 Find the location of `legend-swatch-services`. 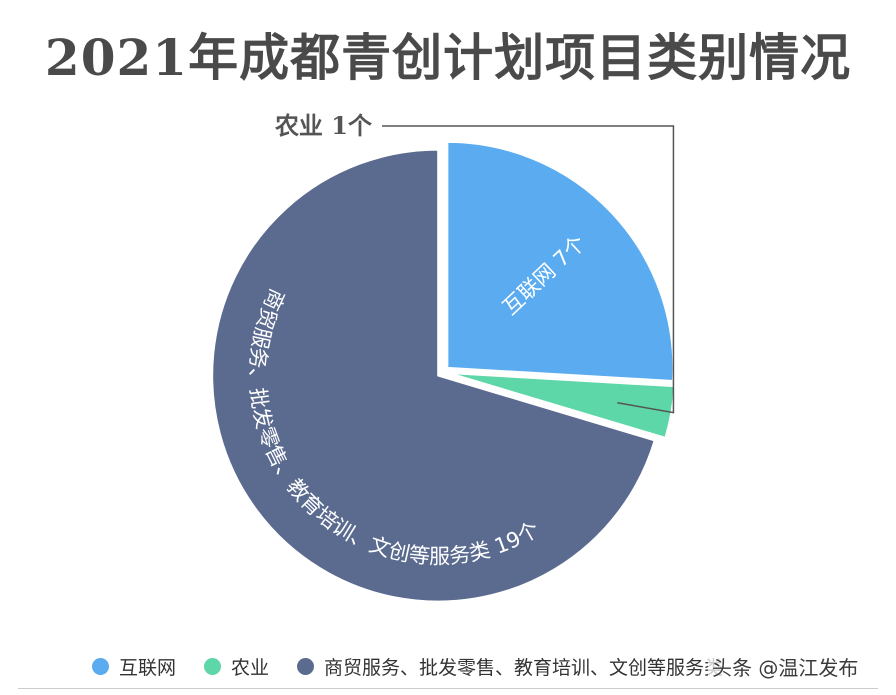

legend-swatch-services is located at coordinates (306, 666).